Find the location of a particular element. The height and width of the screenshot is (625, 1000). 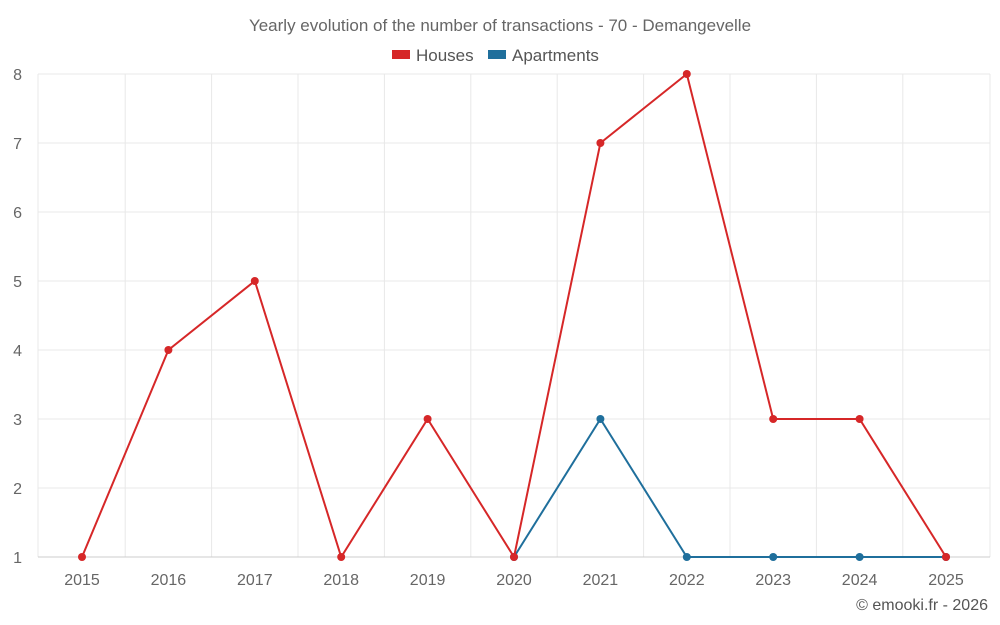

y-tick-label: 6 is located at coordinates (17, 213).